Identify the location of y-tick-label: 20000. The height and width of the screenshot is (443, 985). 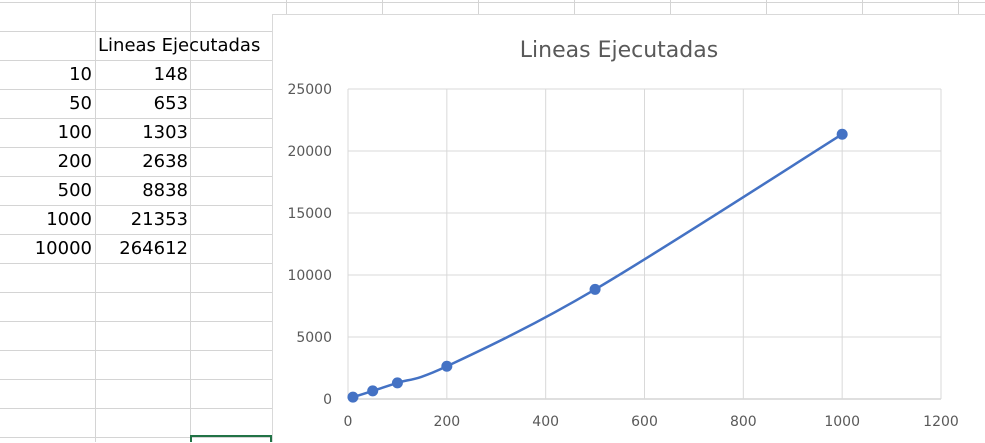
(309, 152).